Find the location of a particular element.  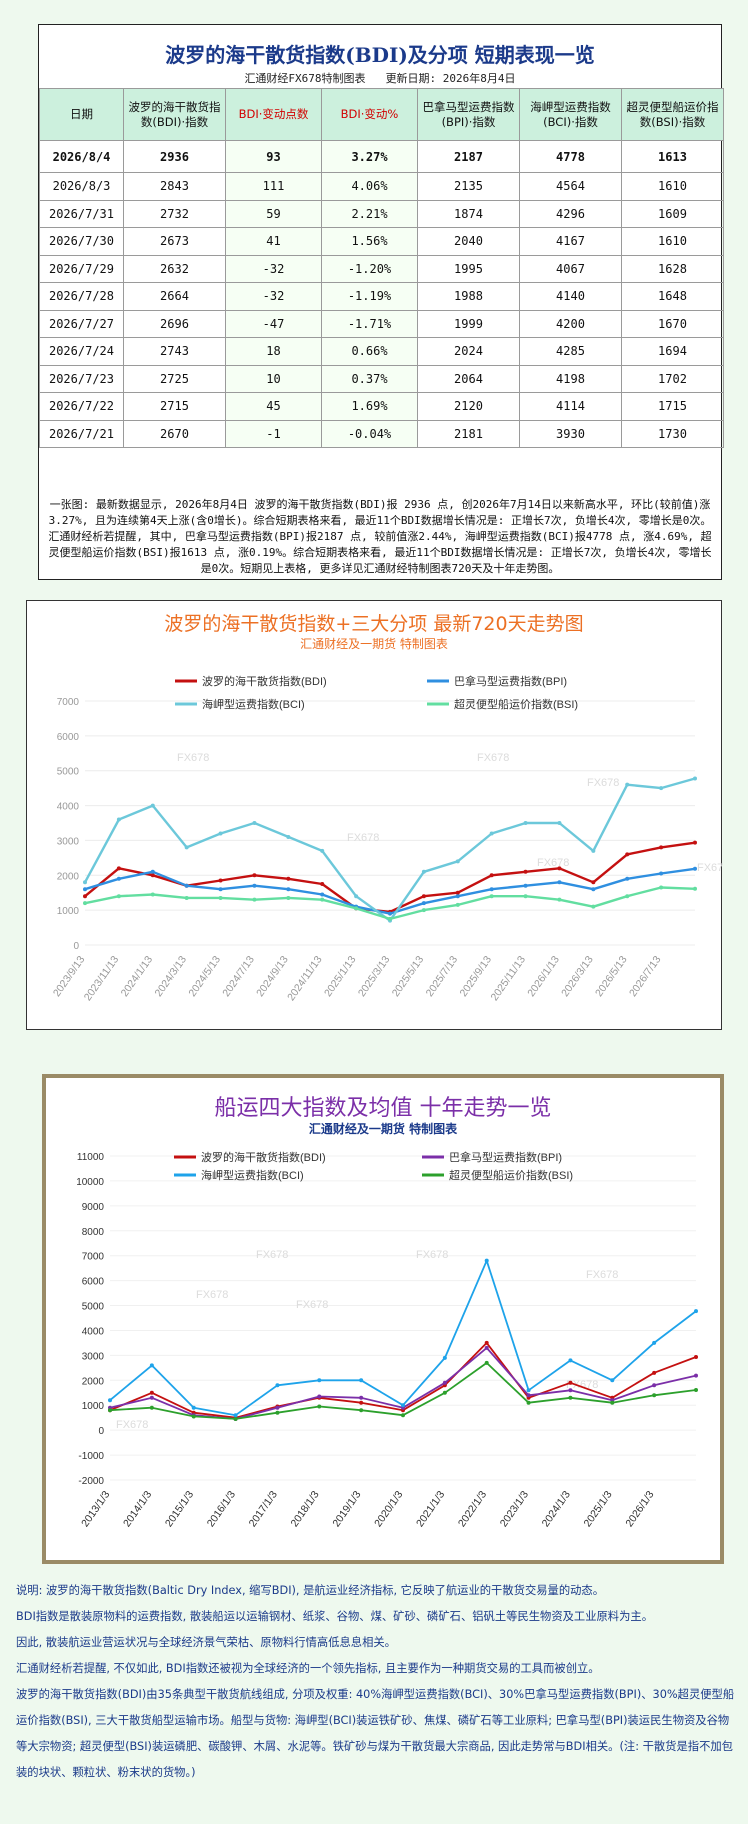

header-bci: 海岬型运费指数(BCI)·指数 is located at coordinates (570, 114).